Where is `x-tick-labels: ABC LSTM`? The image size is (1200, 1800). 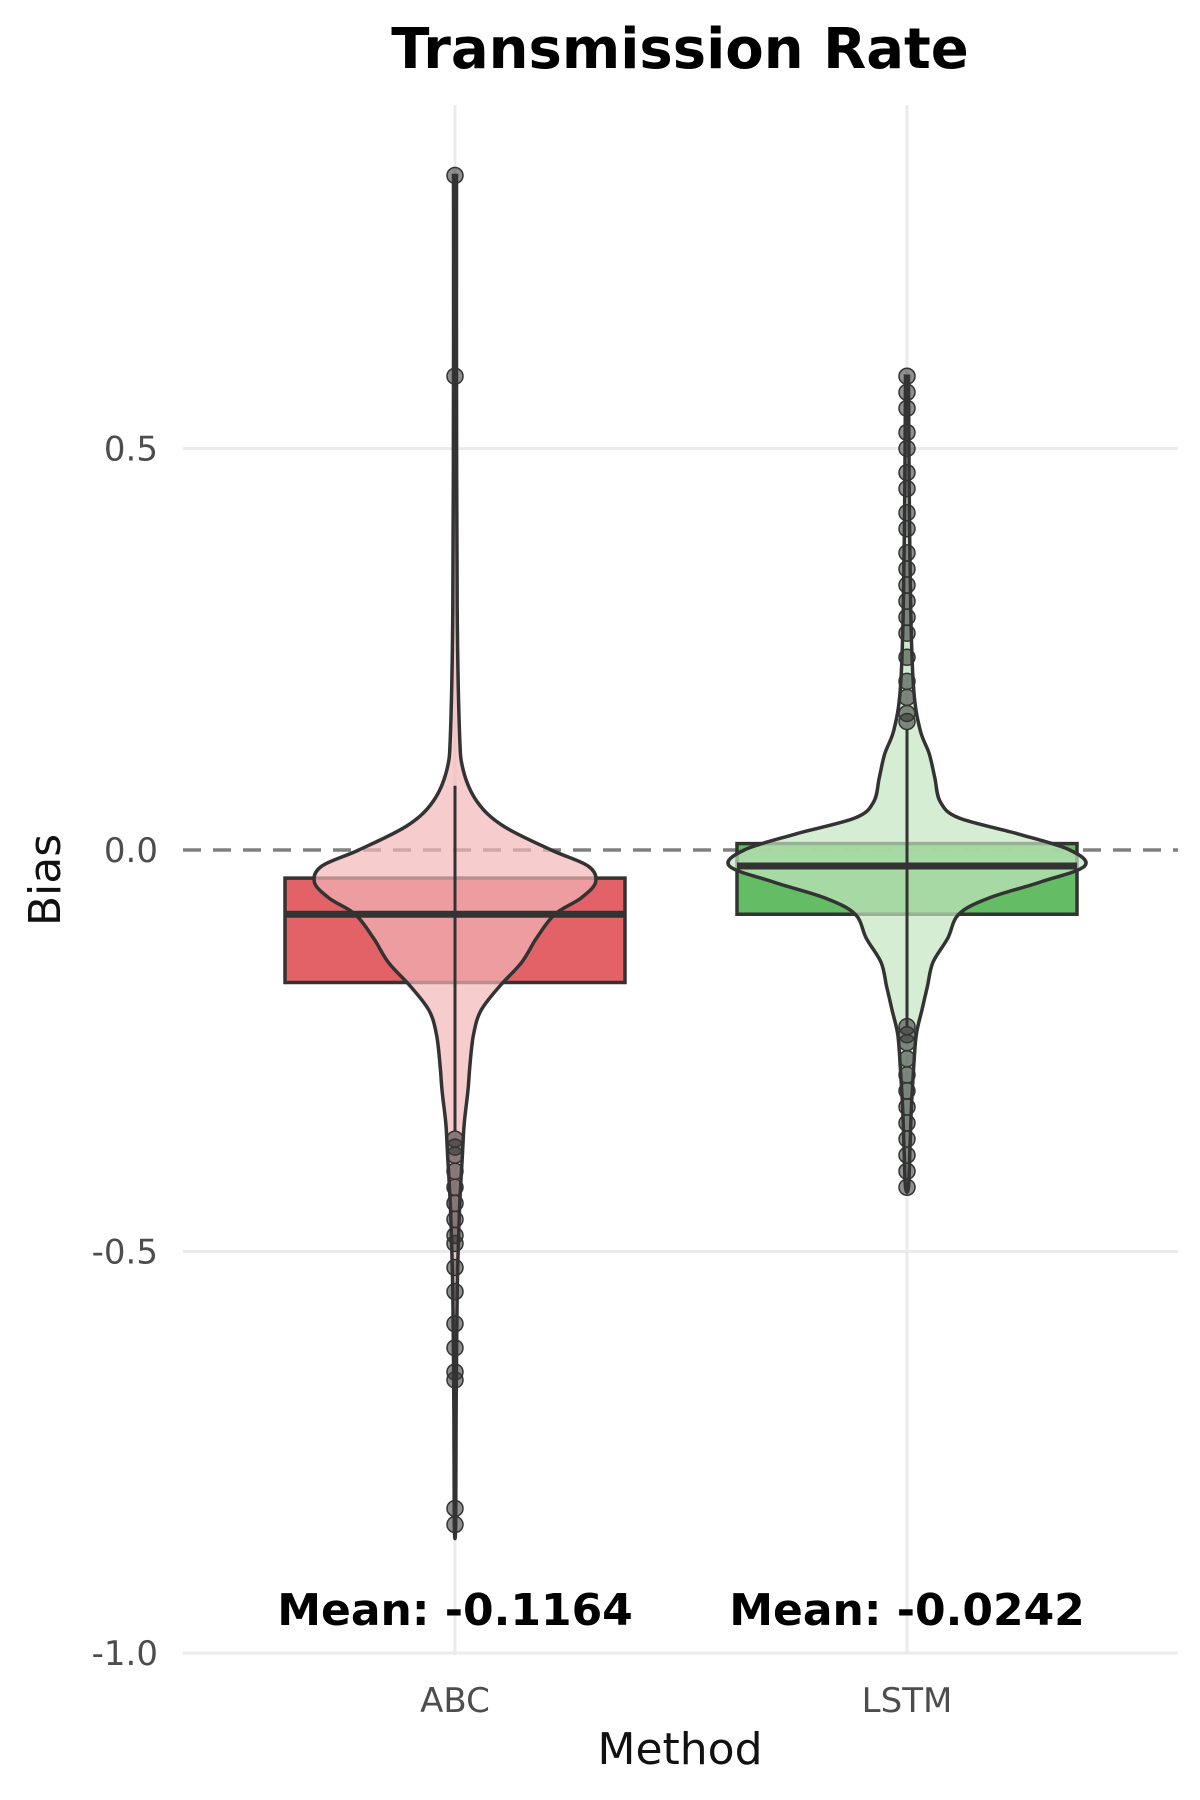
x-tick-labels: ABC LSTM is located at coordinates (686, 1701).